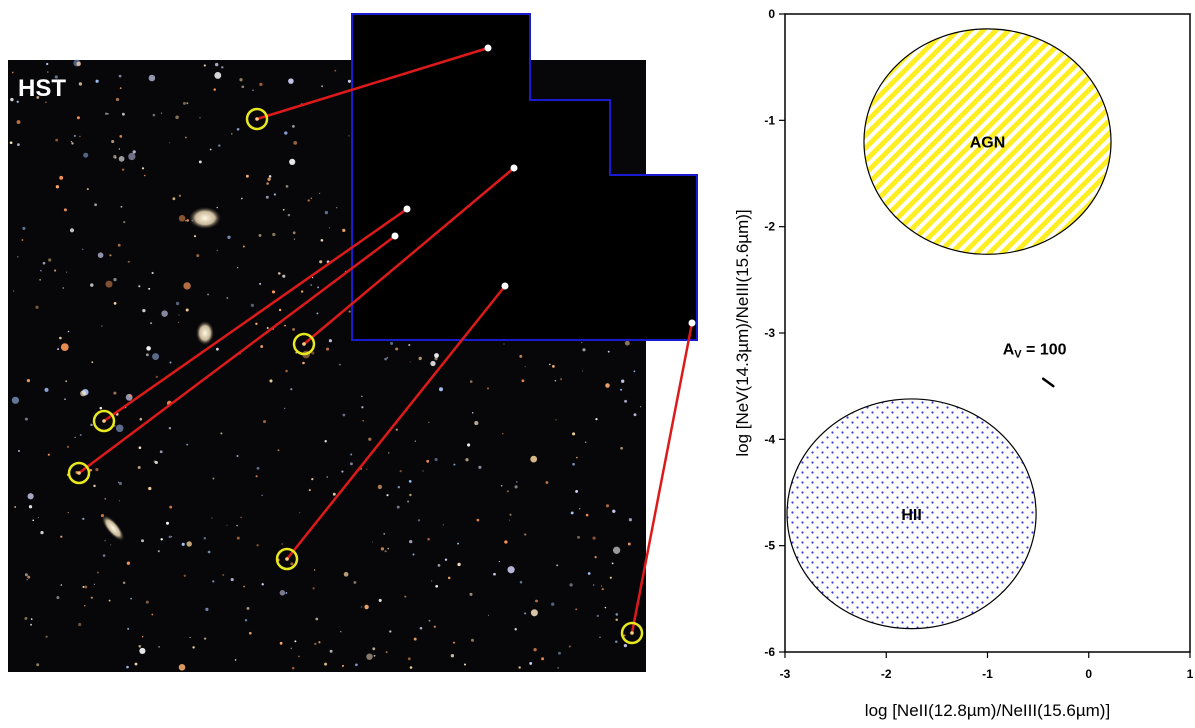 Image resolution: width=1195 pixels, height=728 pixels. What do you see at coordinates (785, 674) in the screenshot?
I see `x-tick-label: -3` at bounding box center [785, 674].